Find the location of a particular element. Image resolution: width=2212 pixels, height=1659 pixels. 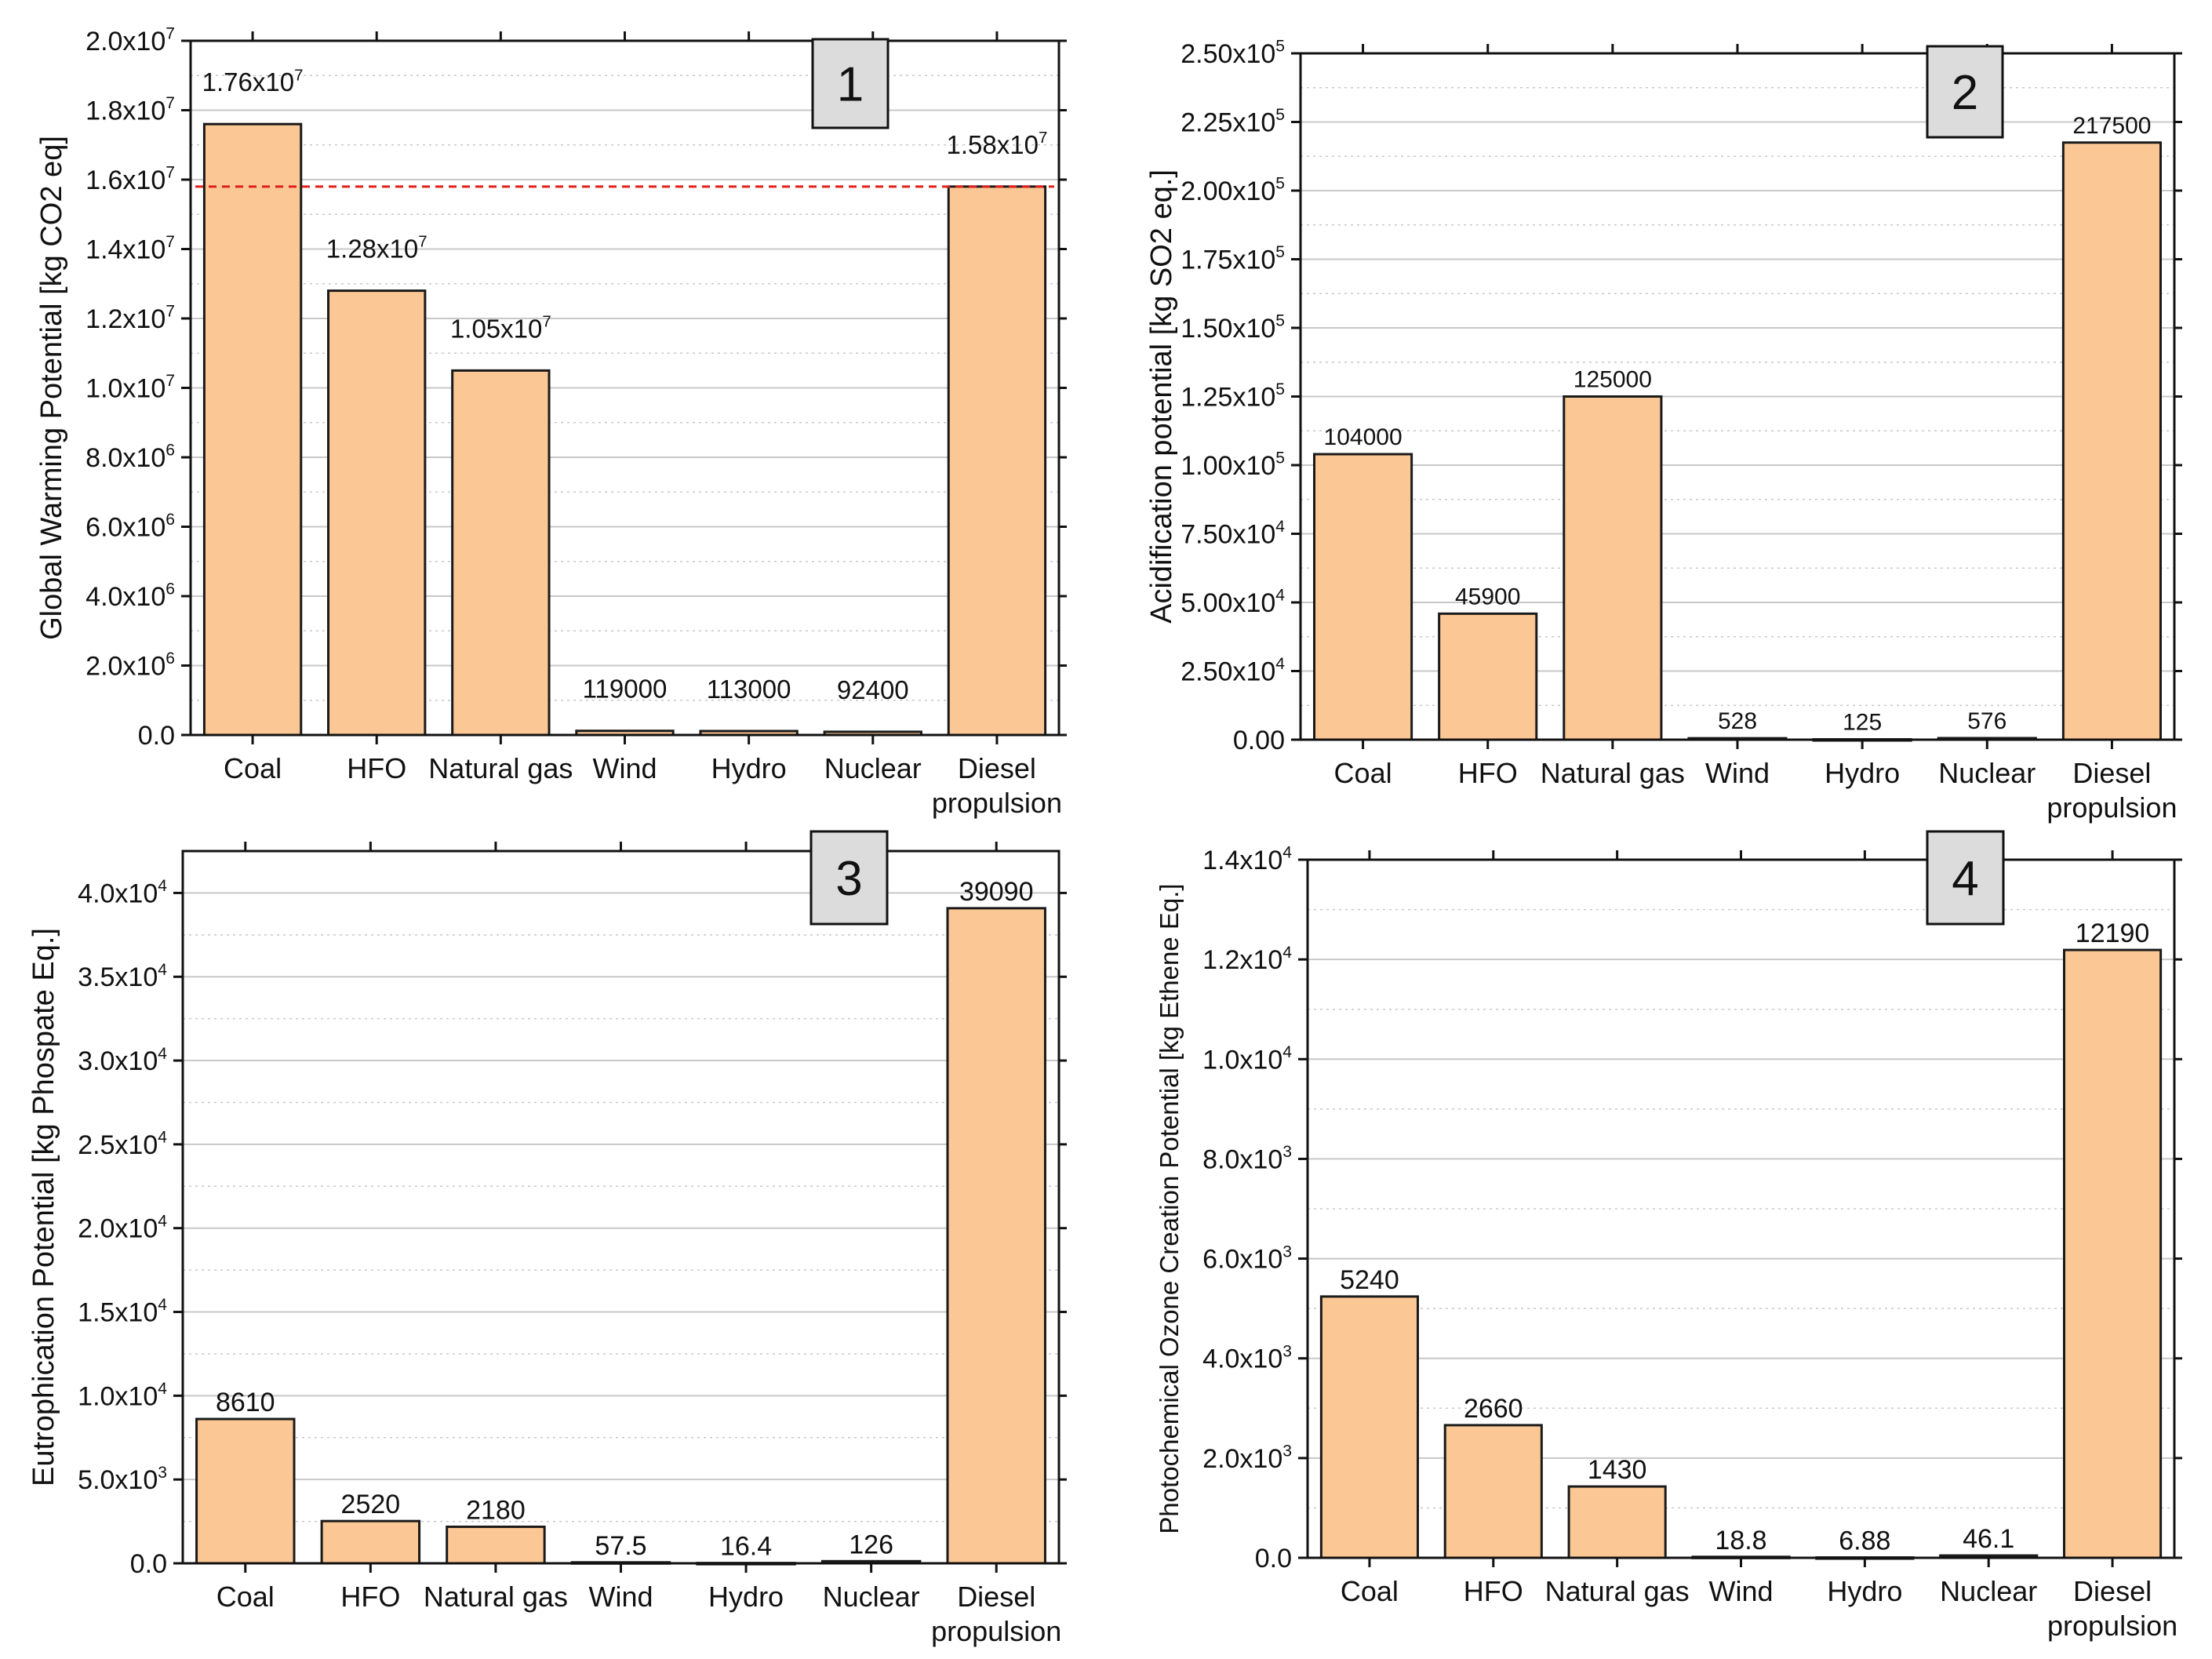

panel-number: 3 is located at coordinates (849, 879).